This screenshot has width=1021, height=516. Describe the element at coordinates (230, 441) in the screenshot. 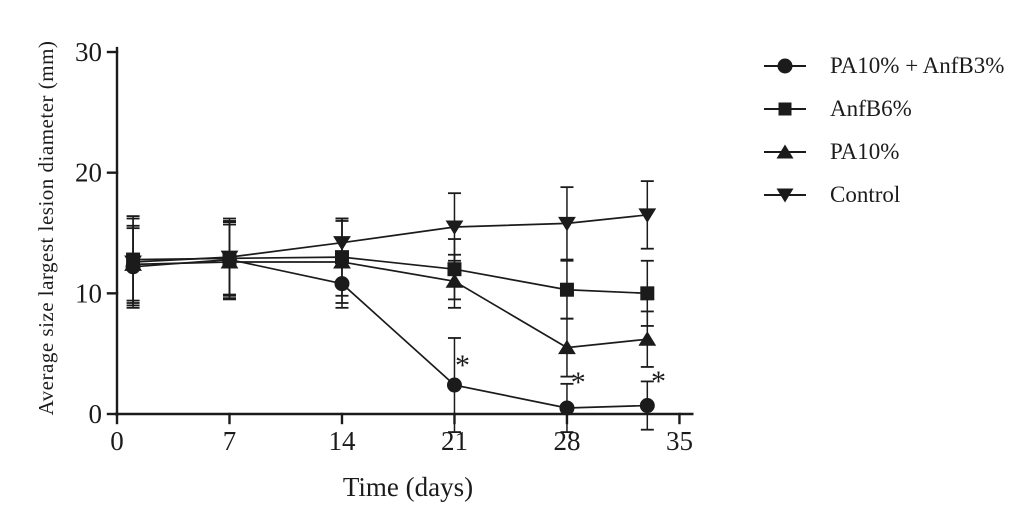

I see `x-tick-label: 7` at that location.